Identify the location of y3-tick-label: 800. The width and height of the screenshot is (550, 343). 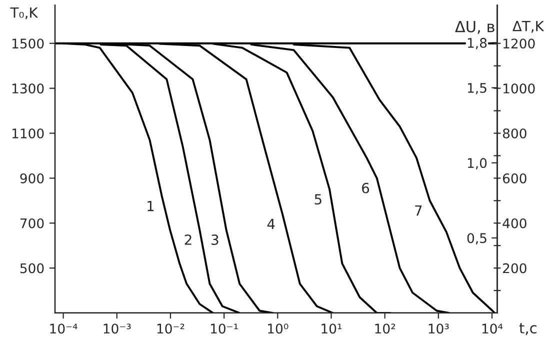
(514, 133).